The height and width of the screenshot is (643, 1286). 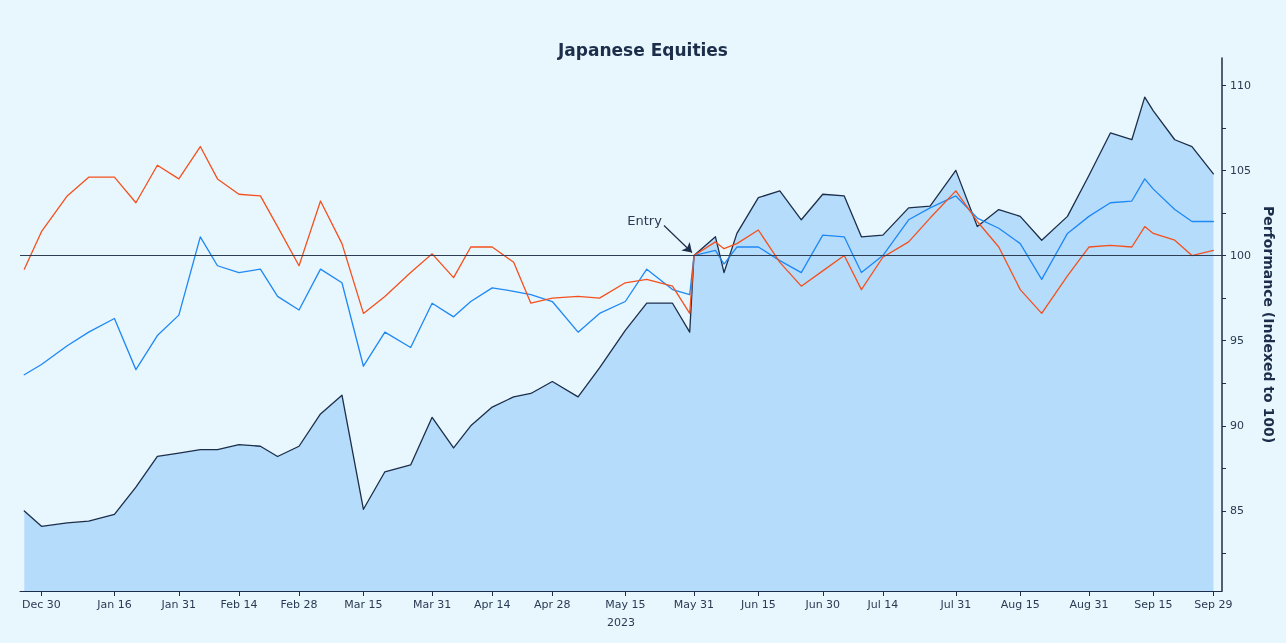 What do you see at coordinates (758, 604) in the screenshot?
I see `x-tick-label: Jun 15` at bounding box center [758, 604].